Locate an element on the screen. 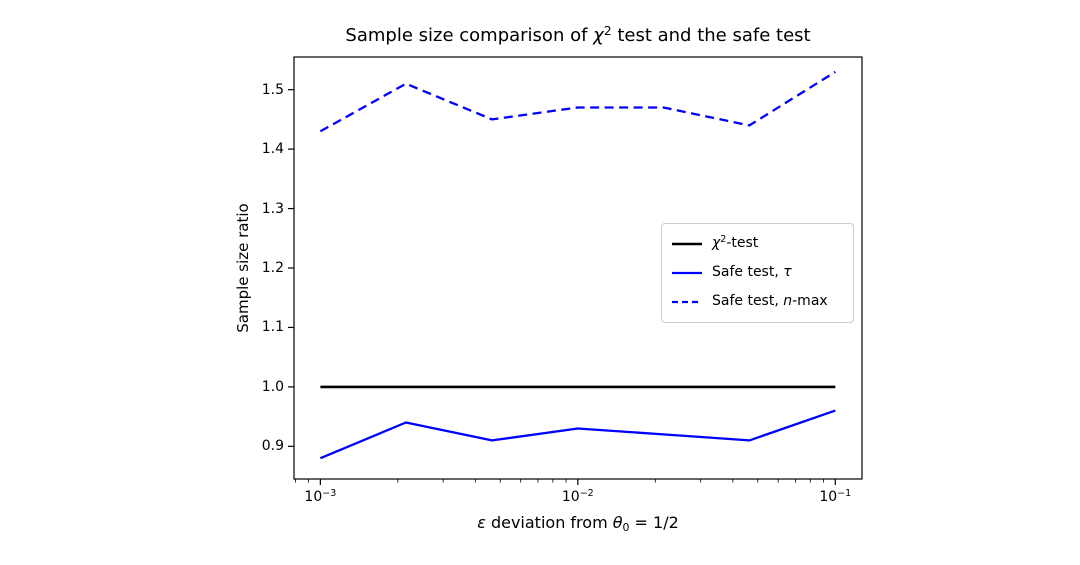  legend-label: Safe test, n-max is located at coordinates (770, 301).